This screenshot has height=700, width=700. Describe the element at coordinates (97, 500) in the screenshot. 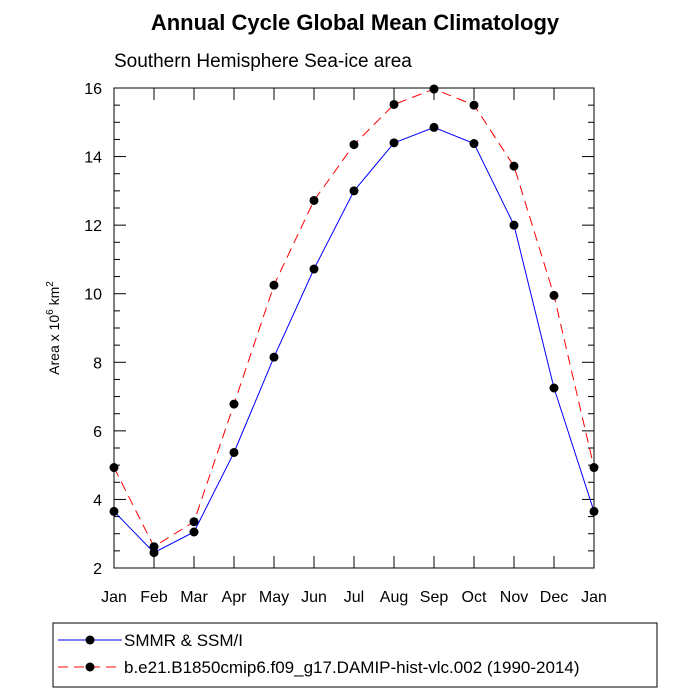

I see `y-tick-label: 4` at that location.